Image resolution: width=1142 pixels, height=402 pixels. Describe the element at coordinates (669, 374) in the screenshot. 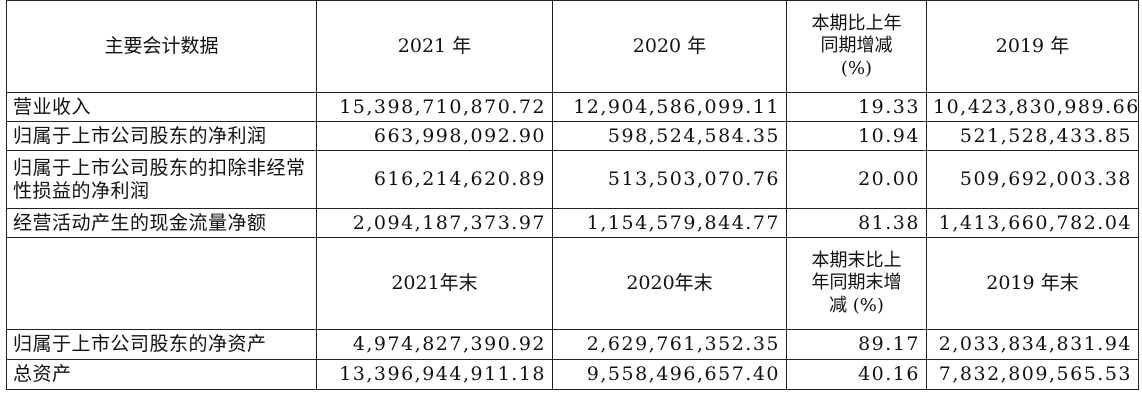

I see `cell-2020: 9,558,496,657.40` at that location.